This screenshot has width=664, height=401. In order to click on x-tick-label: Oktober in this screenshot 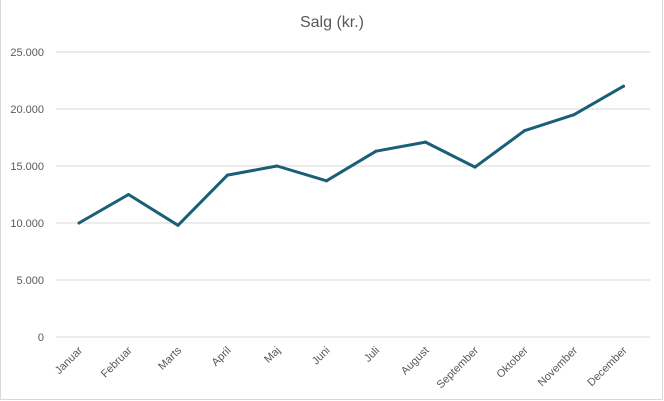, I will do `click(512, 362)`.